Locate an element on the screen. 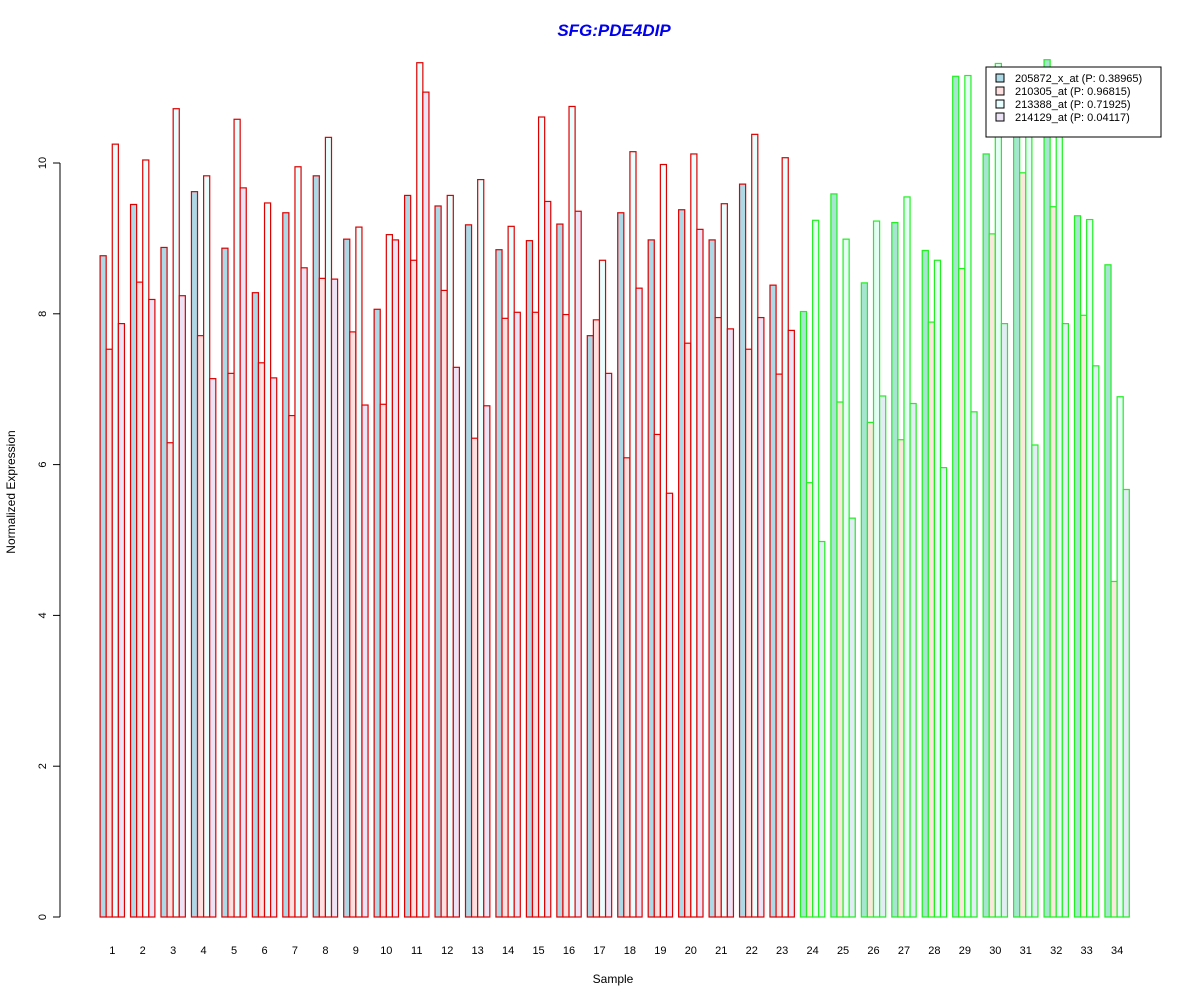 The image size is (1200, 1000). legend-label: 210305_at (P: 0.96815) is located at coordinates (1073, 92).